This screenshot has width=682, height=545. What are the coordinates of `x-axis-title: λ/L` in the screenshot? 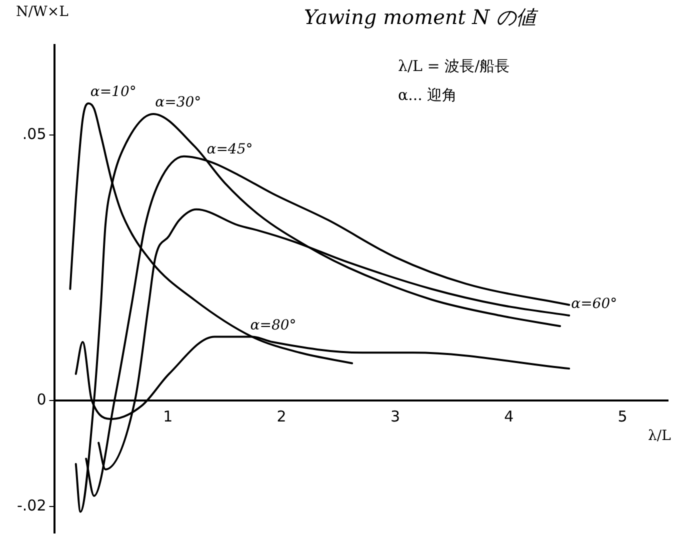 It's located at (659, 436).